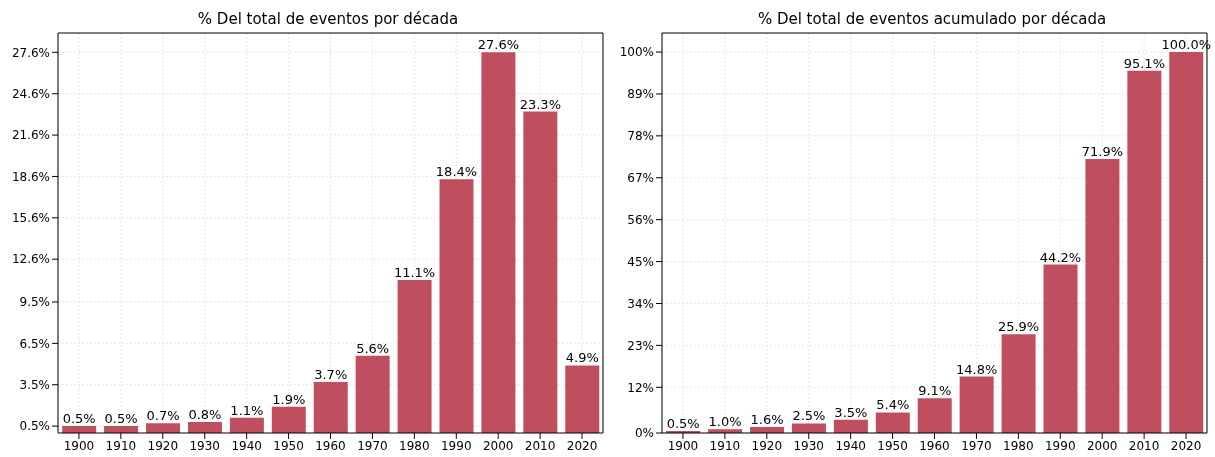 This screenshot has width=1215, height=457. What do you see at coordinates (247, 410) in the screenshot?
I see `data-label: 1.1%` at bounding box center [247, 410].